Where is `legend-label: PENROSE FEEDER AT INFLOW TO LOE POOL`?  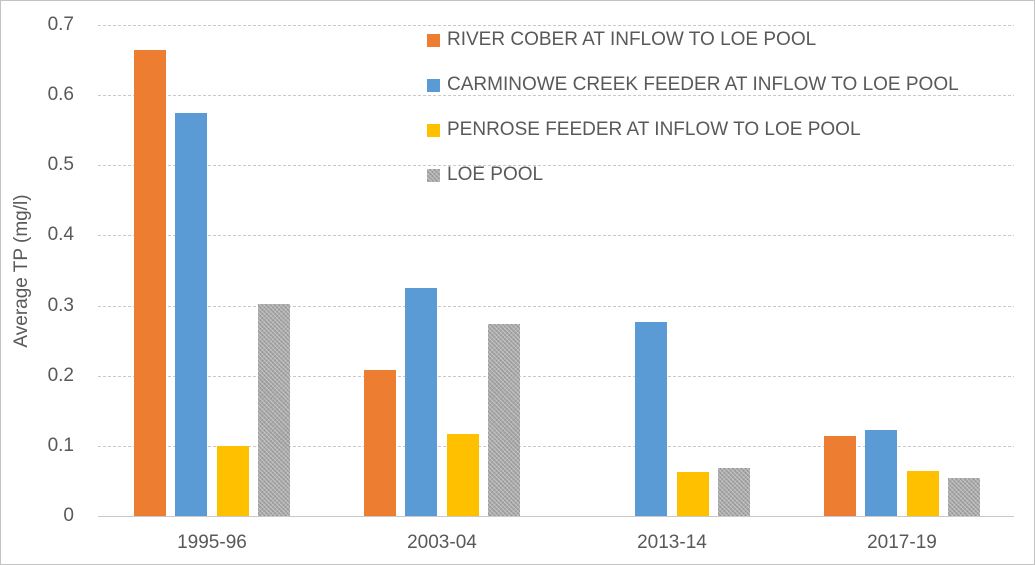 legend-label: PENROSE FEEDER AT INFLOW TO LOE POOL is located at coordinates (654, 129).